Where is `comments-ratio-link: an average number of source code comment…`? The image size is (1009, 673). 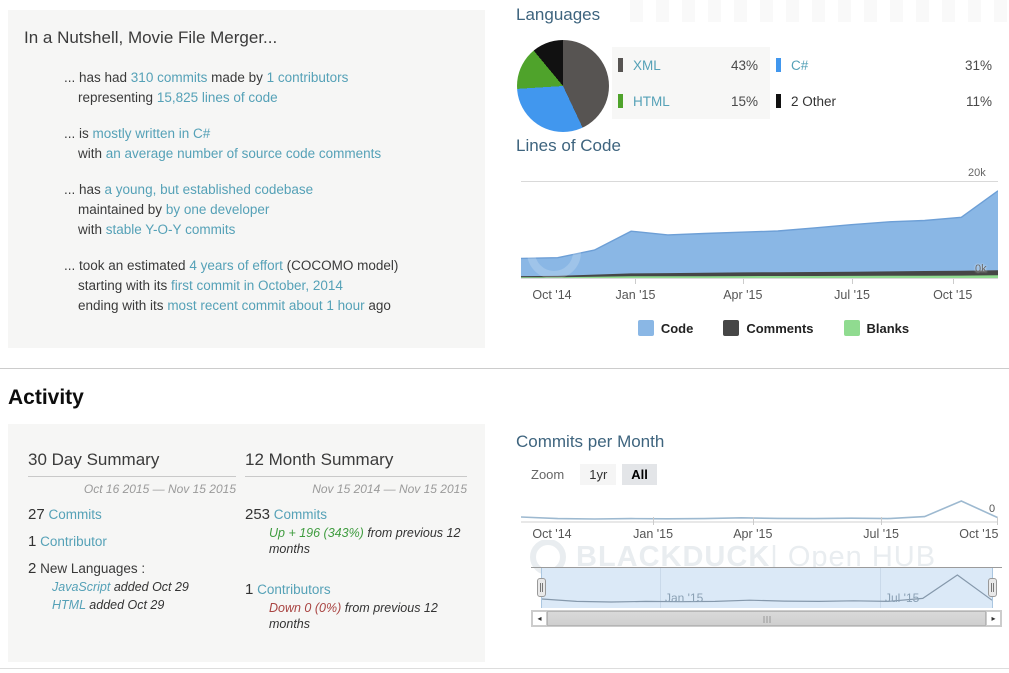
comments-ratio-link: an average number of source code comment… is located at coordinates (243, 153).